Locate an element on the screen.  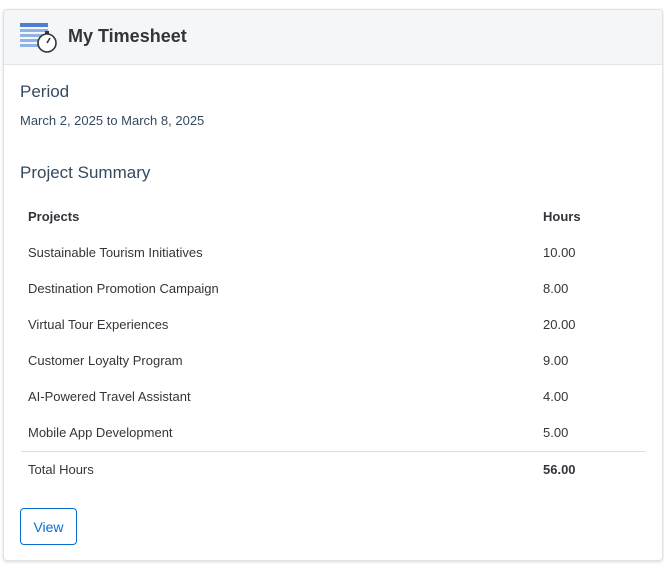
column-header: Projects is located at coordinates (54, 216).